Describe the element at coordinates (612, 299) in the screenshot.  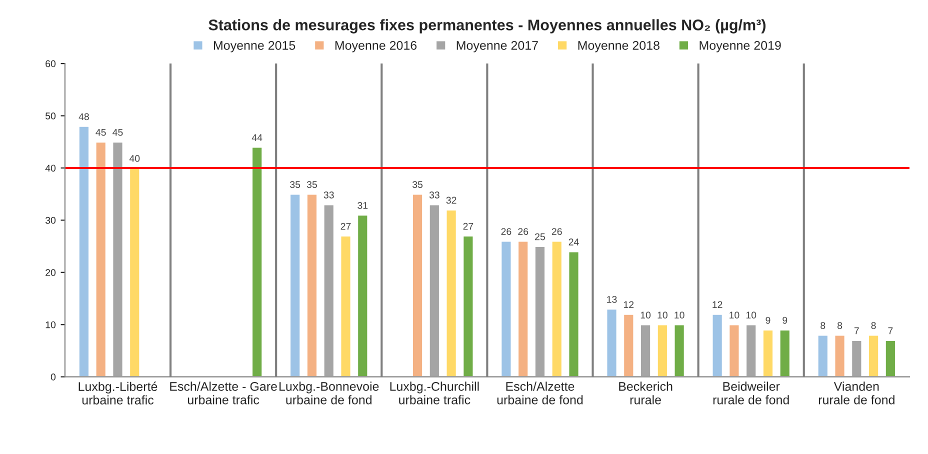
I see `data-label: 13` at that location.